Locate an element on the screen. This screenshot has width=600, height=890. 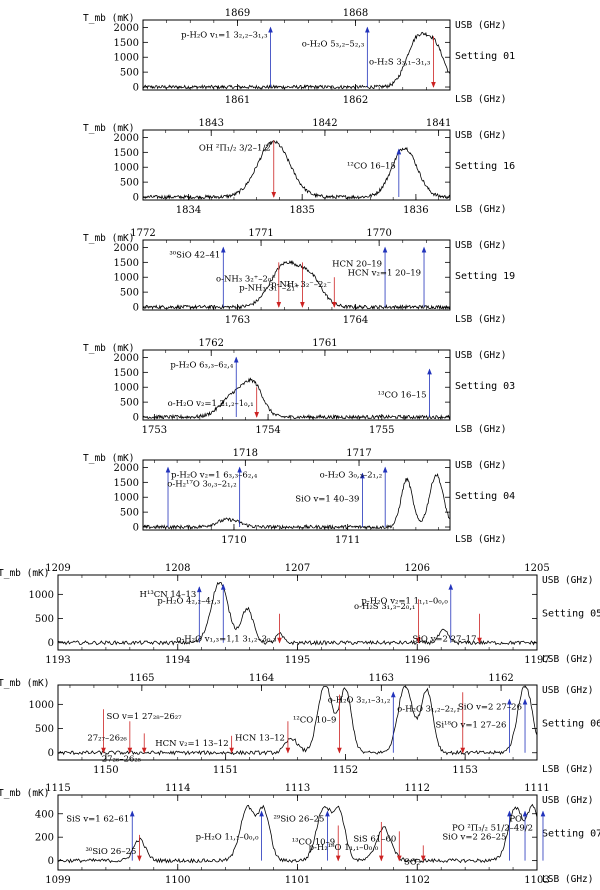
lsb-tick-label: 1099 is located at coordinates (57, 880).